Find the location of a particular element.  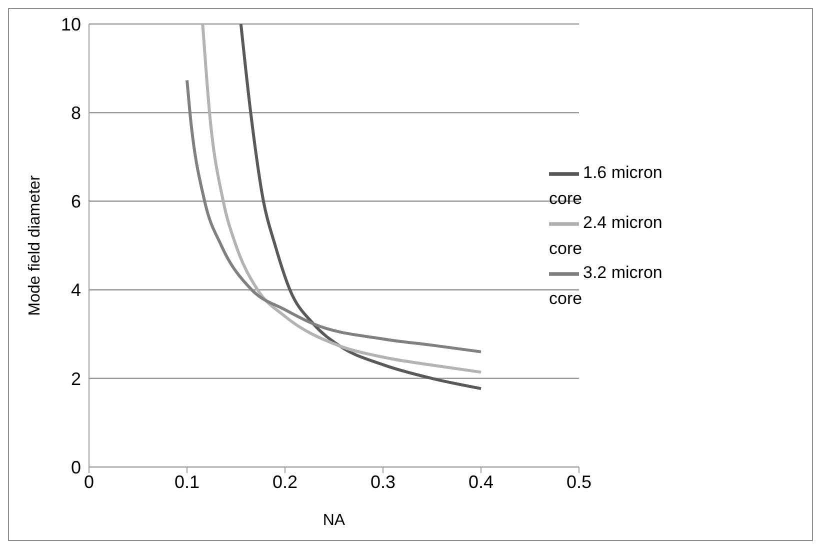

x-tick-label: 0 is located at coordinates (89, 482).